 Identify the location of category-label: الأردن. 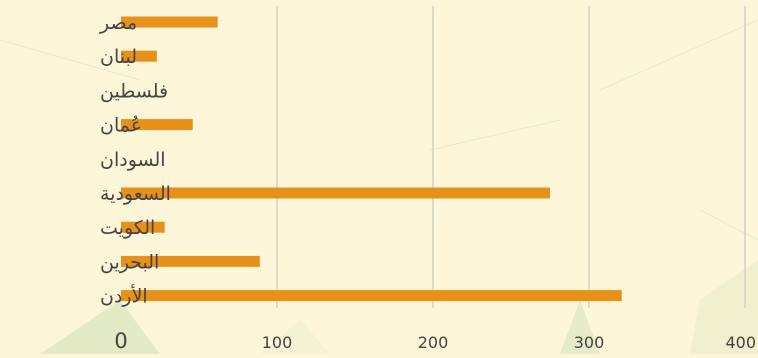
(124, 296).